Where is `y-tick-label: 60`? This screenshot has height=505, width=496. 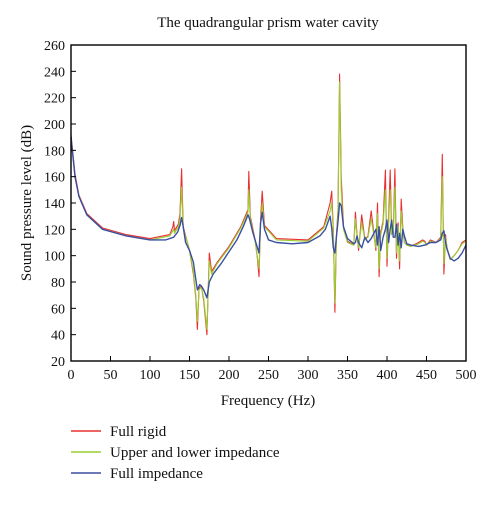
y-tick-label: 60 is located at coordinates (58, 309).